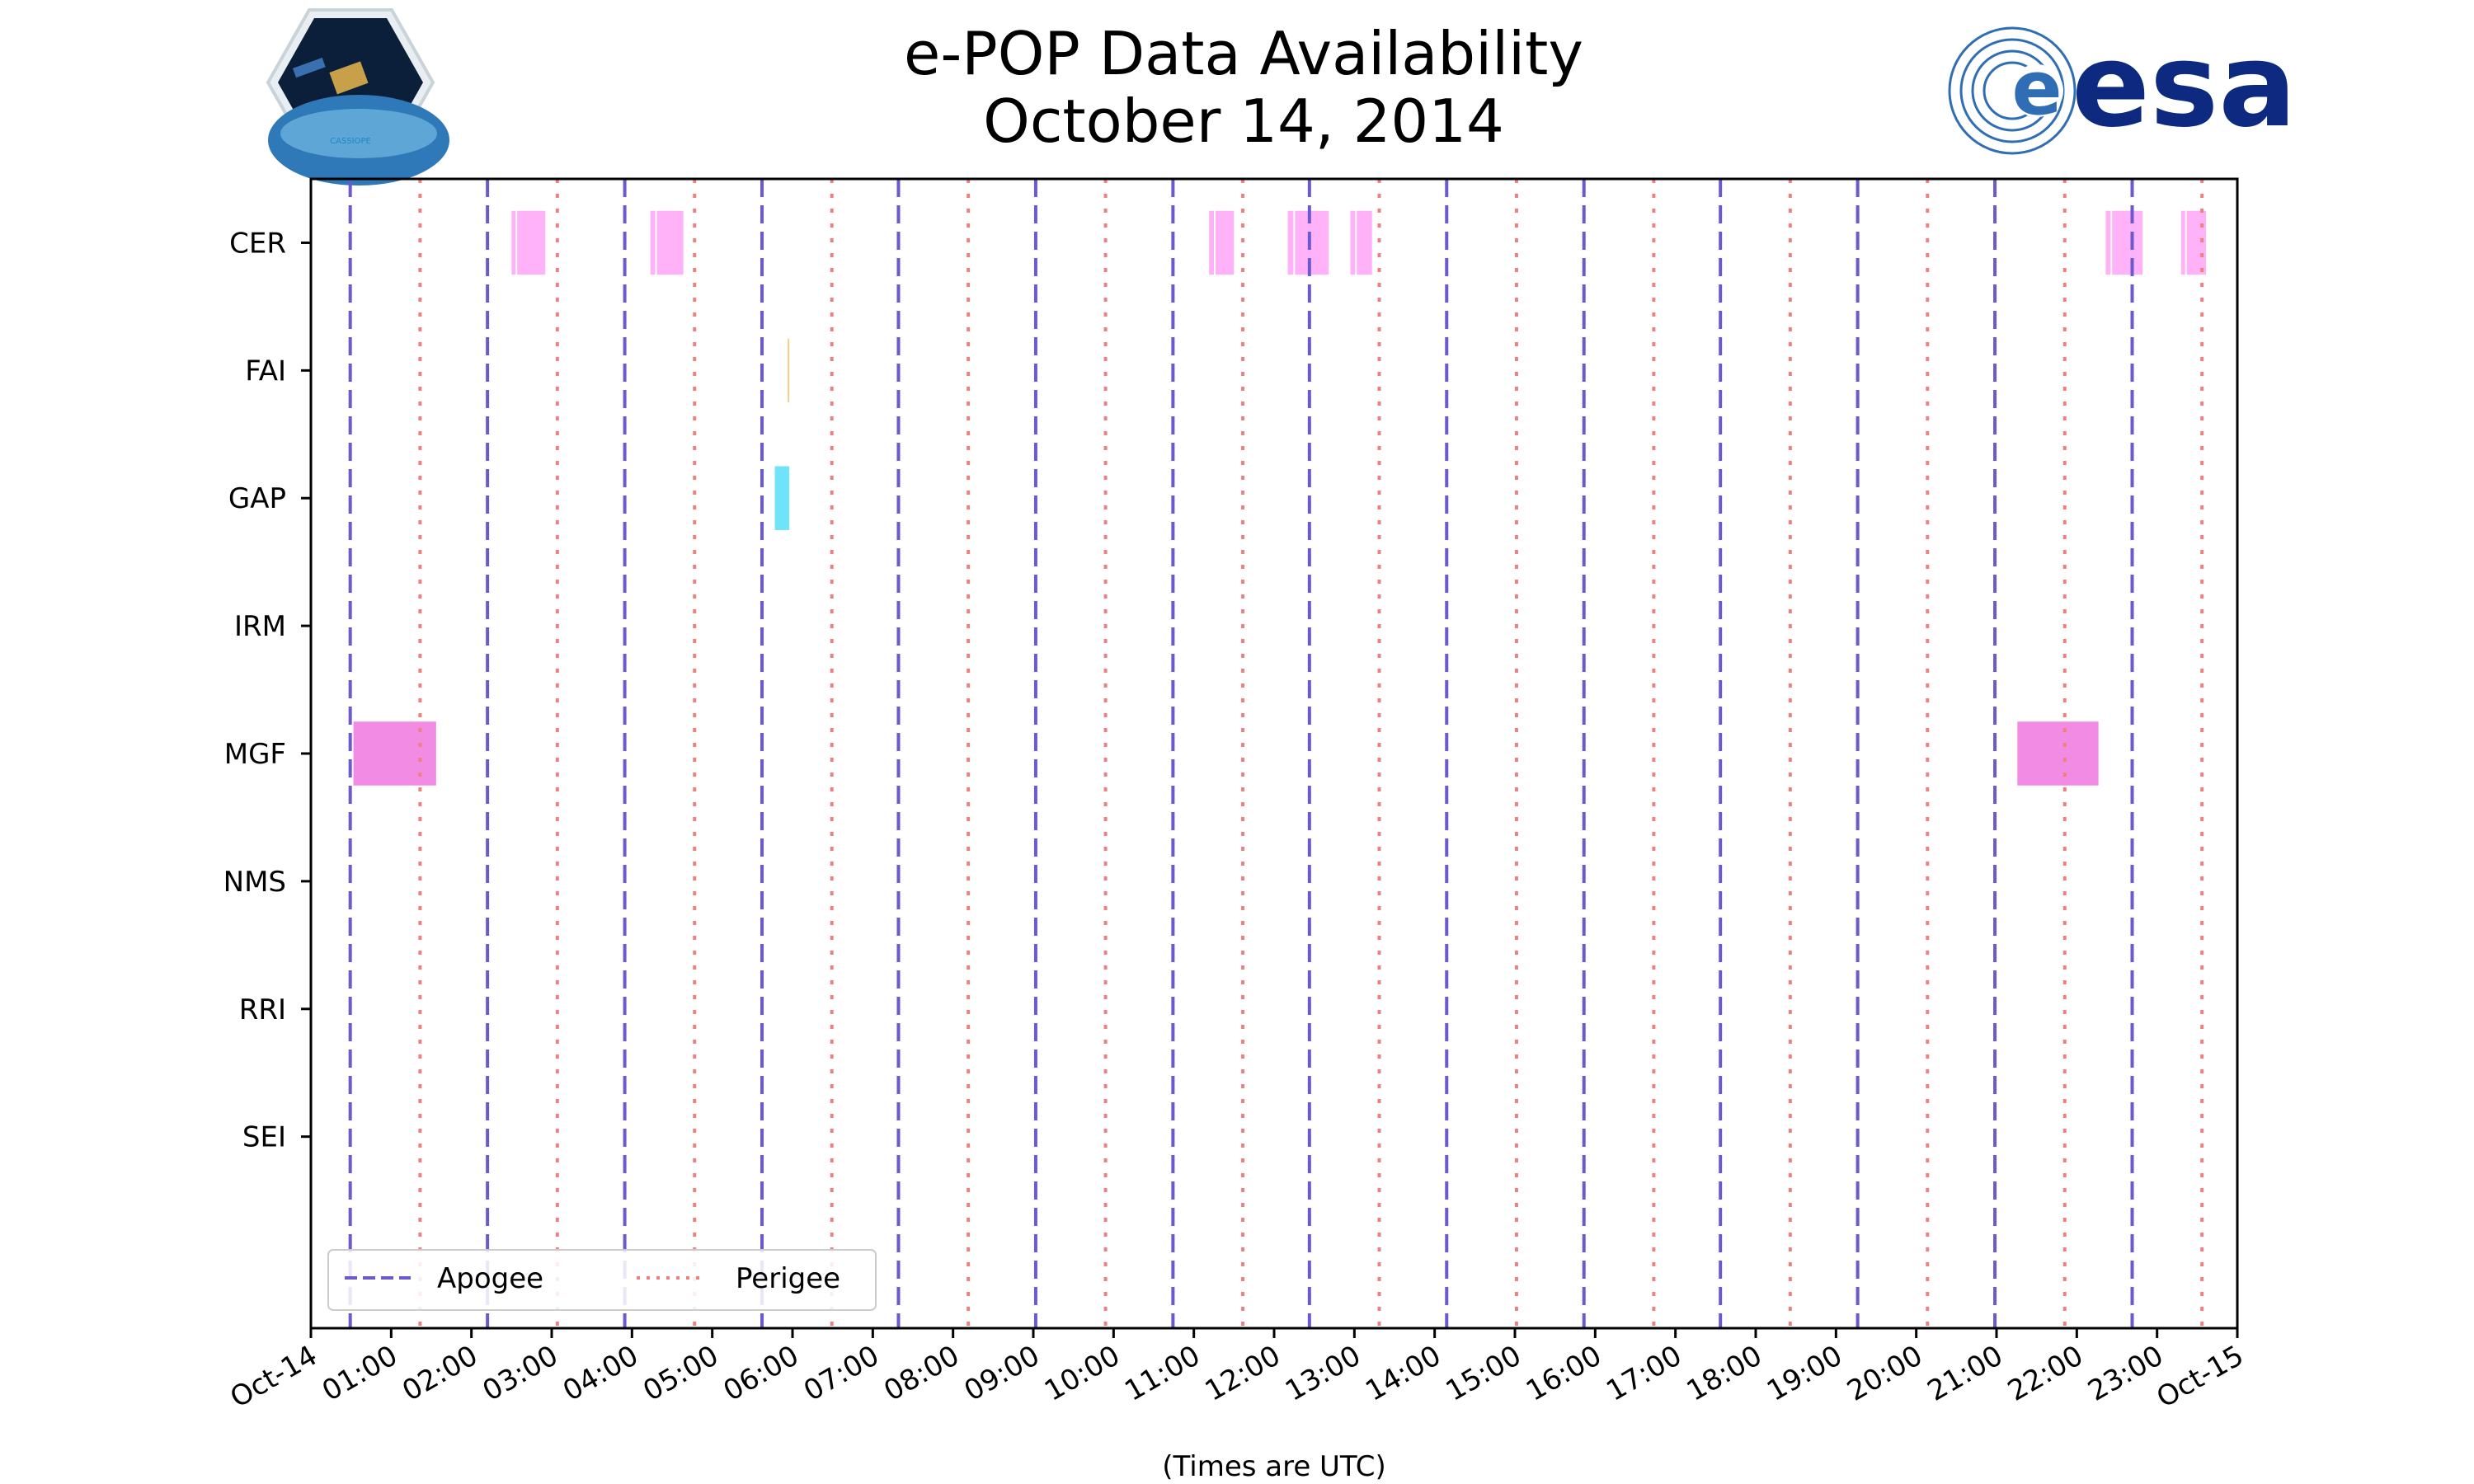  I want to click on esa-logo: e esa, so click(2122, 87).